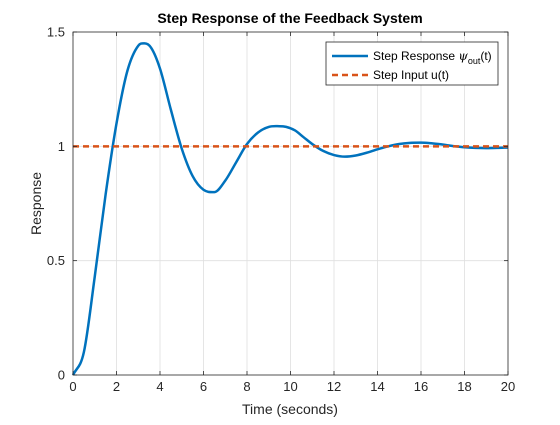 The width and height of the screenshot is (560, 425). I want to click on x-tick-label: 12, so click(334, 386).